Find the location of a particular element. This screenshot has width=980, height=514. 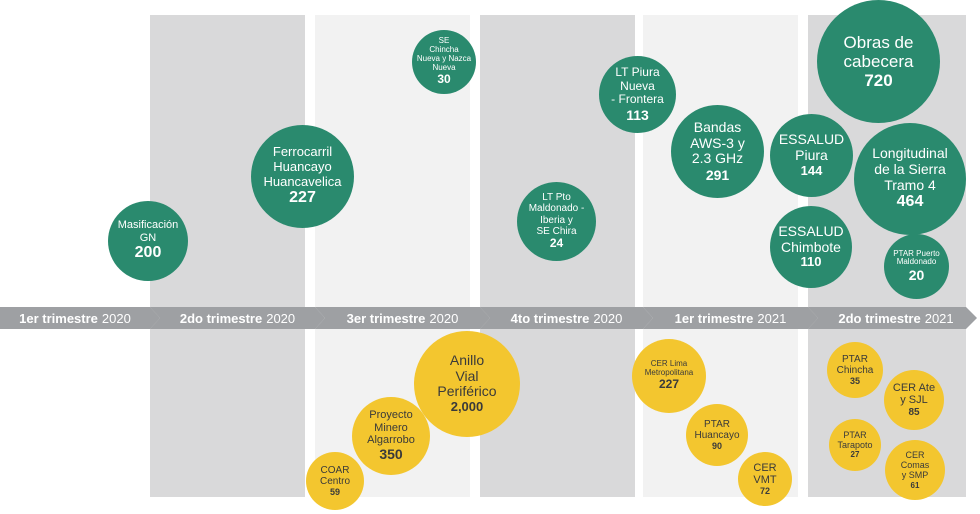

project-bubble-cer-ate-sjl: CER Ate y SJL 85 is located at coordinates (914, 400).